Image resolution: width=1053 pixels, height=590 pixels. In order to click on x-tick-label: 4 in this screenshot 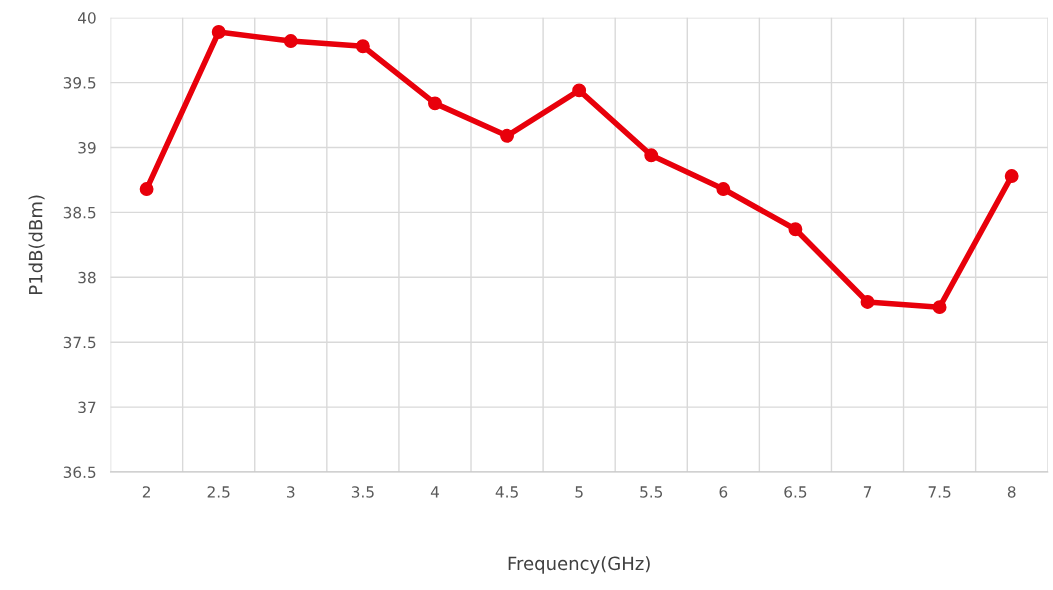, I will do `click(434, 492)`.